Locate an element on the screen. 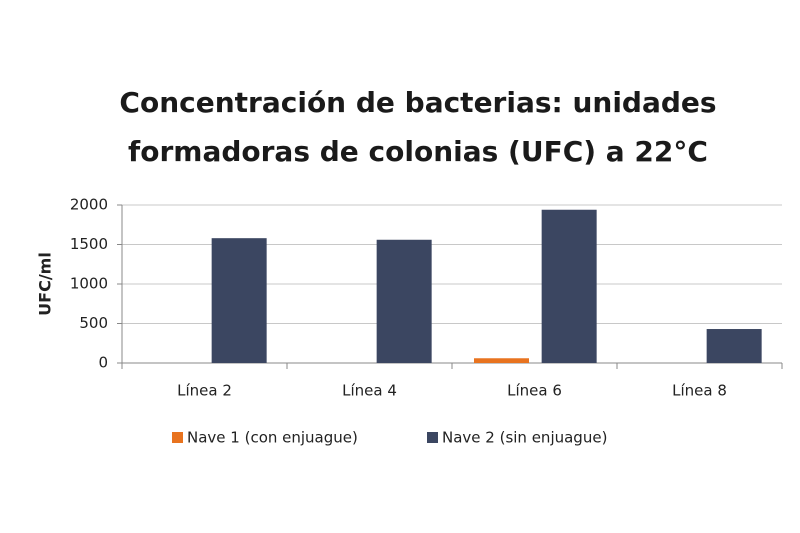 This screenshot has width=800, height=533. x-tick-label: Línea 8 is located at coordinates (699, 391).